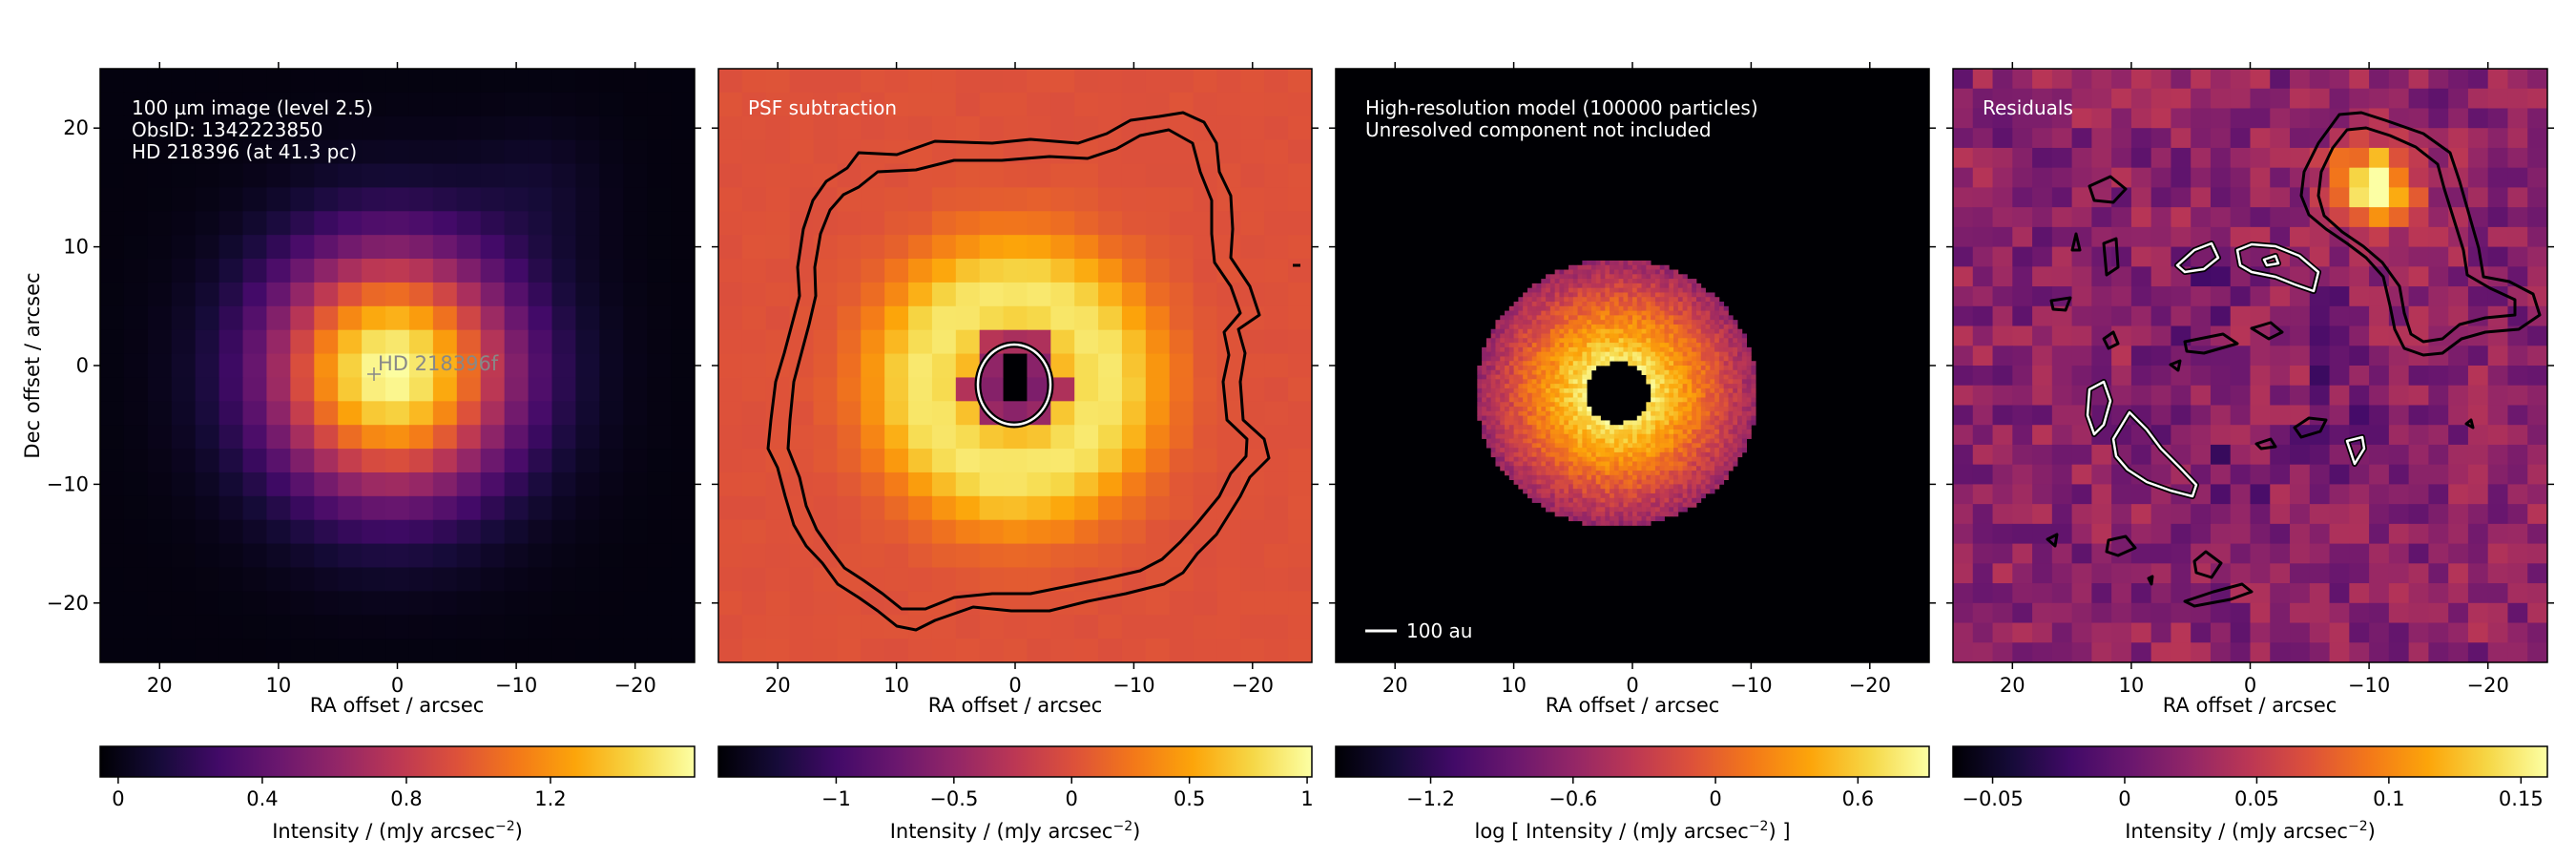 The height and width of the screenshot is (859, 2576). What do you see at coordinates (2211, 343) in the screenshot?
I see `panel-4-contour-f` at bounding box center [2211, 343].